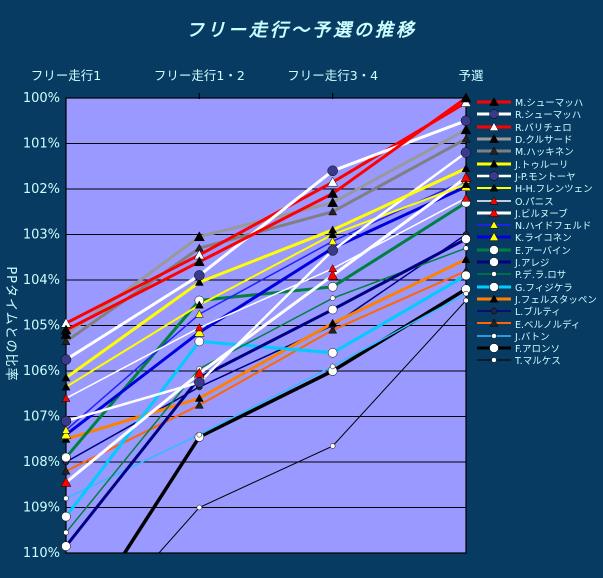 The height and width of the screenshot is (578, 603). What do you see at coordinates (41, 144) in the screenshot?
I see `y-tick-label: 101%` at bounding box center [41, 144].